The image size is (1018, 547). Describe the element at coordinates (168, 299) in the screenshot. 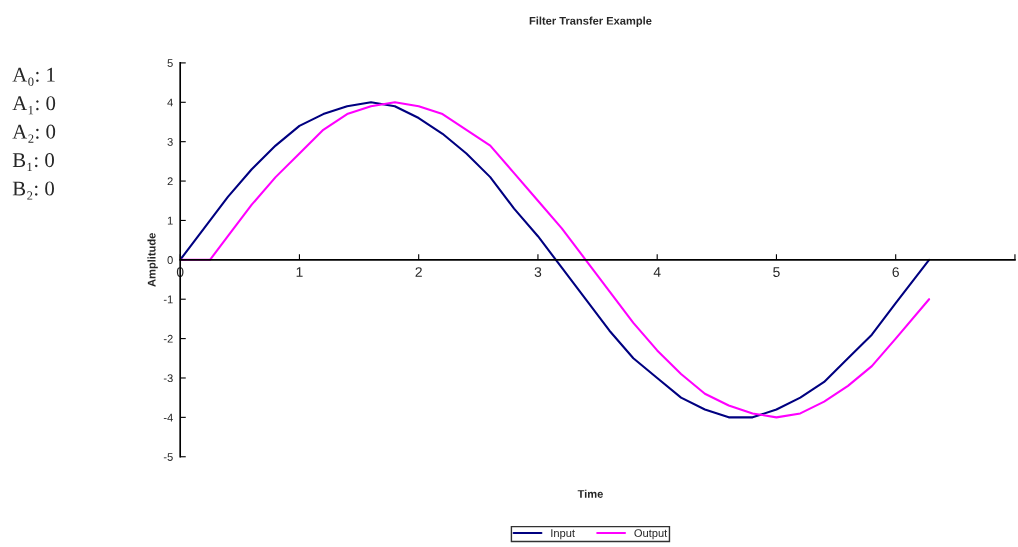

I see `y-tick-label: -1` at that location.